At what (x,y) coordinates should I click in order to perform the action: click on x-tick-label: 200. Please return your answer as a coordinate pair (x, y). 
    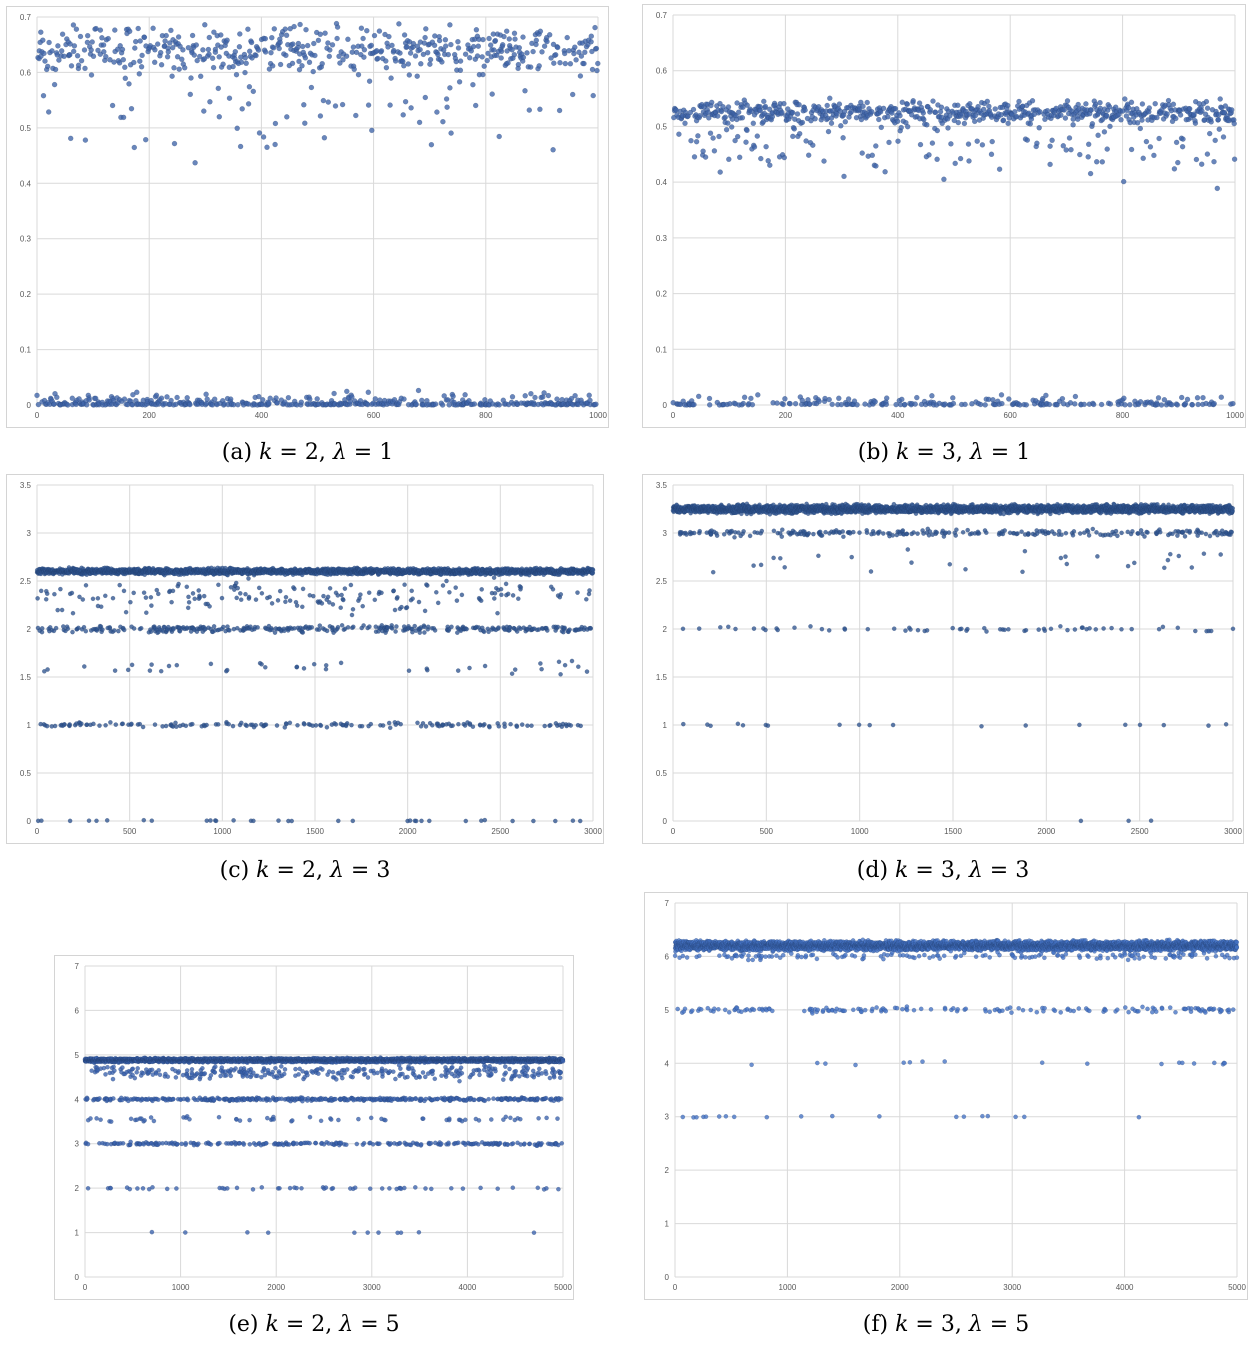
    Looking at the image, I should click on (150, 415).